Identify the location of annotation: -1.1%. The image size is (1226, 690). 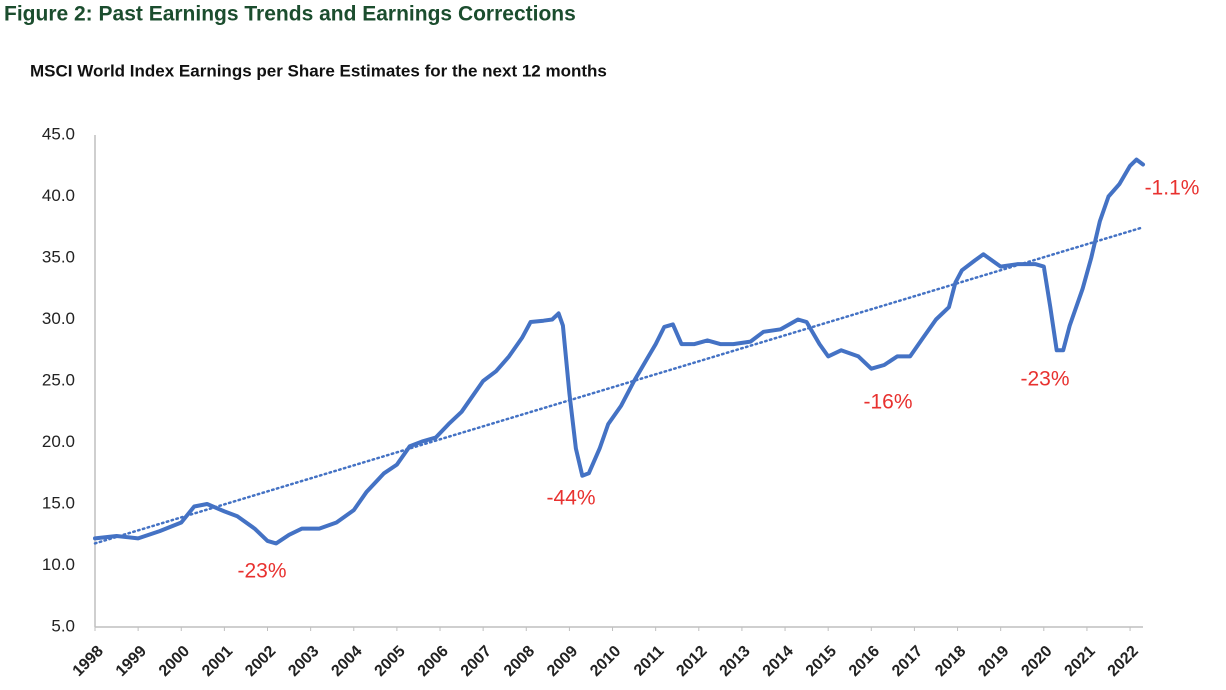
(1172, 188).